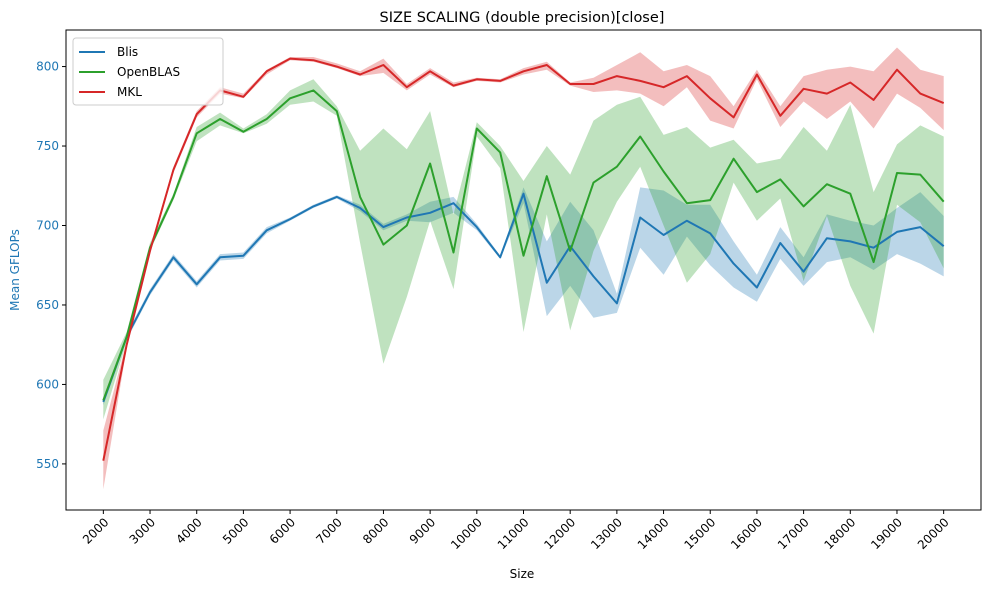 The image size is (989, 590). What do you see at coordinates (422, 530) in the screenshot?
I see `x-tick-label: 9000` at bounding box center [422, 530].